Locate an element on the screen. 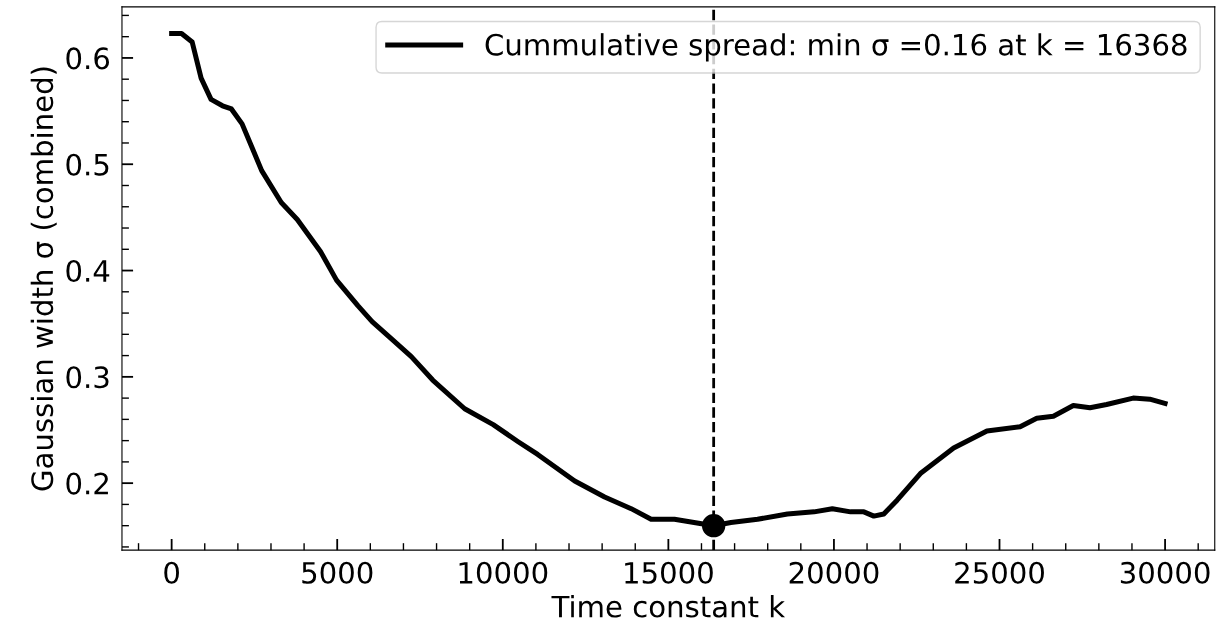 The height and width of the screenshot is (628, 1232). x-tick-label: 0 is located at coordinates (171, 572).